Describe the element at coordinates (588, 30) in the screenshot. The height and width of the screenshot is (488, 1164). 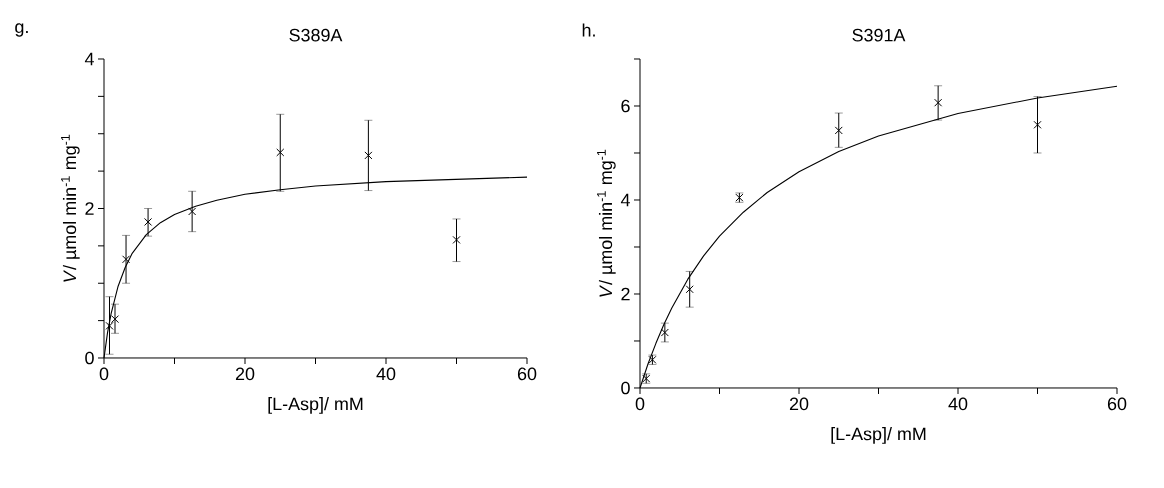
I see `text: h.` at that location.